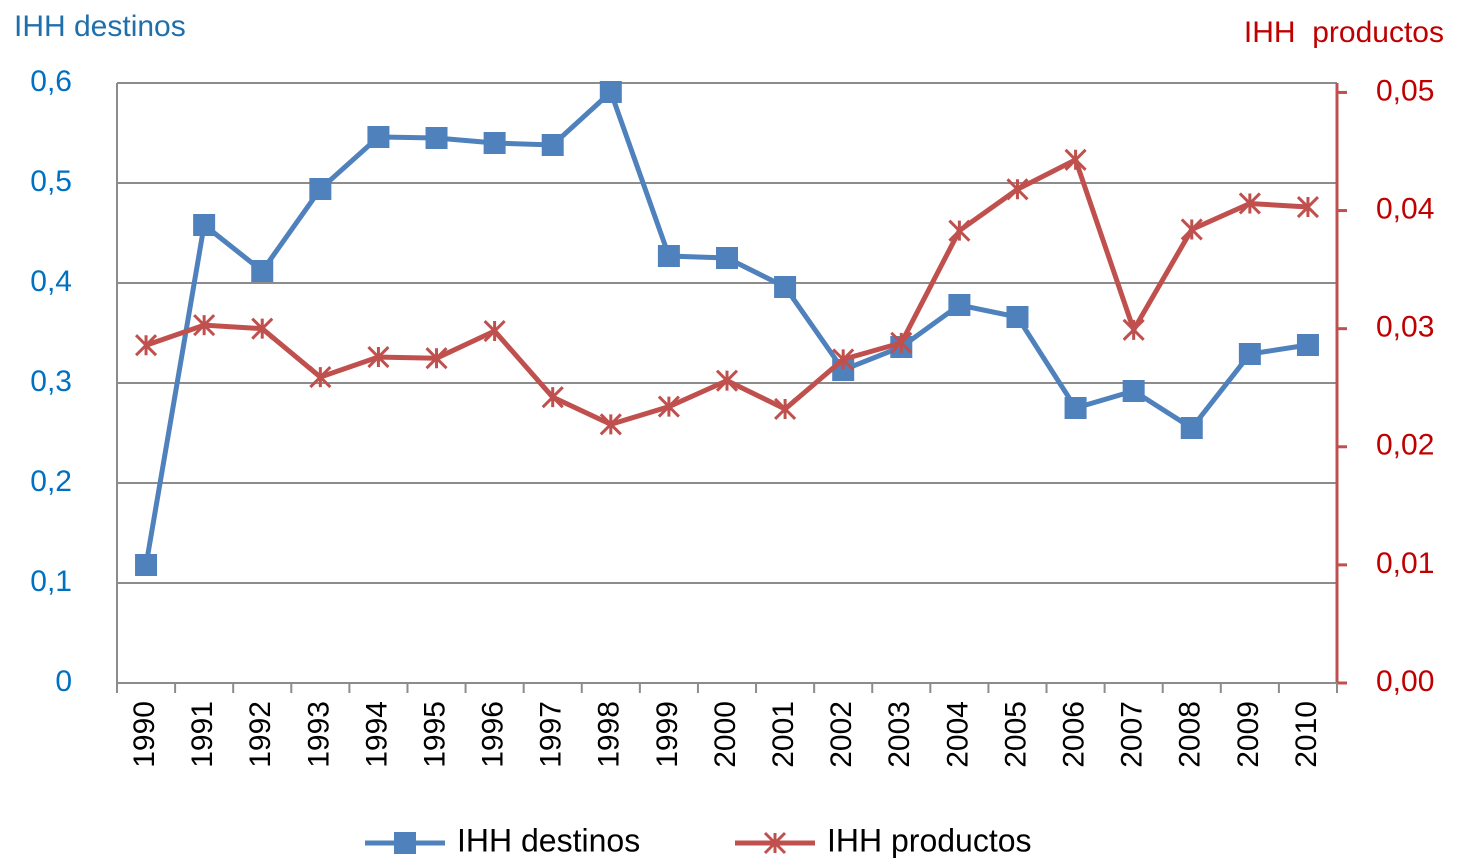 The image size is (1459, 864). I want to click on x-tick-label: 2007, so click(1132, 734).